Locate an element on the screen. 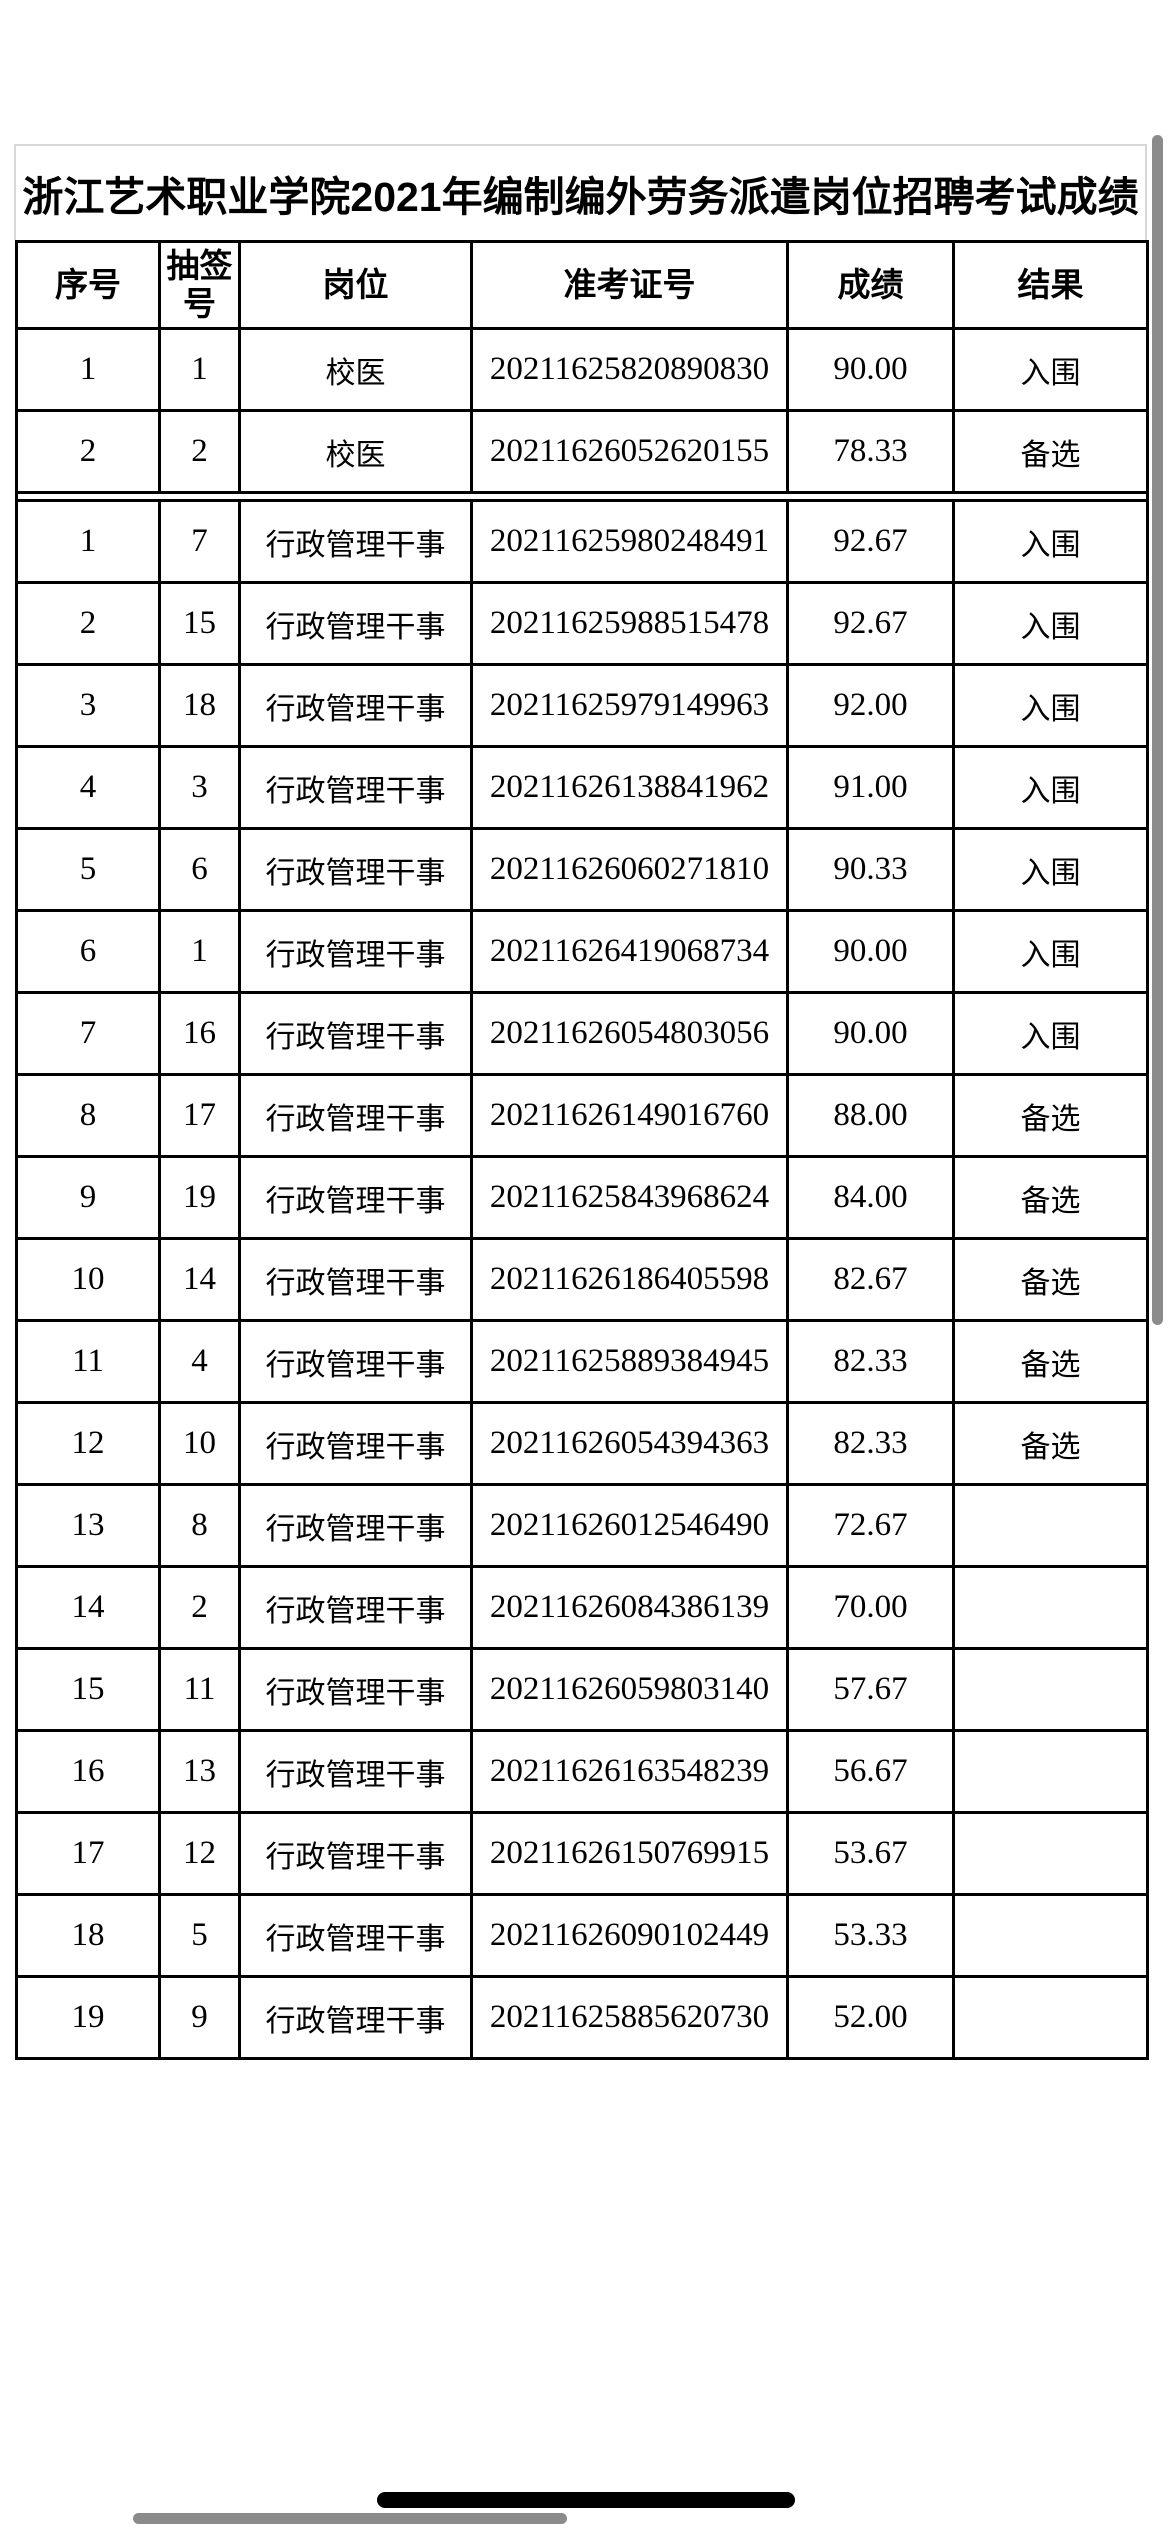  horizontal-scrollbar-thumb is located at coordinates (350, 2518).